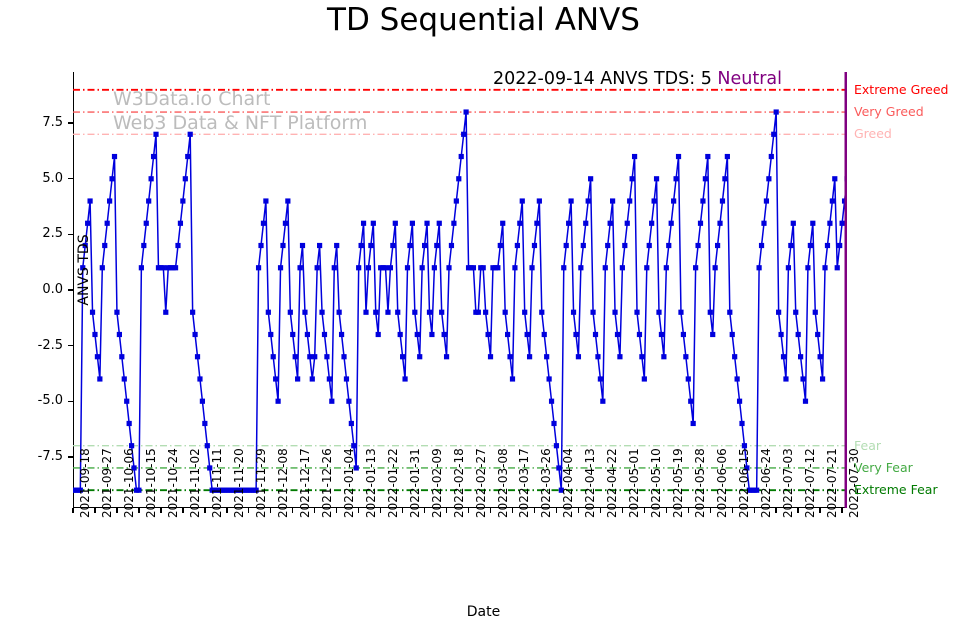 The height and width of the screenshot is (633, 967). I want to click on annotation-main-text: 2022-09-14 ANVS TDS: 5, so click(605, 79).